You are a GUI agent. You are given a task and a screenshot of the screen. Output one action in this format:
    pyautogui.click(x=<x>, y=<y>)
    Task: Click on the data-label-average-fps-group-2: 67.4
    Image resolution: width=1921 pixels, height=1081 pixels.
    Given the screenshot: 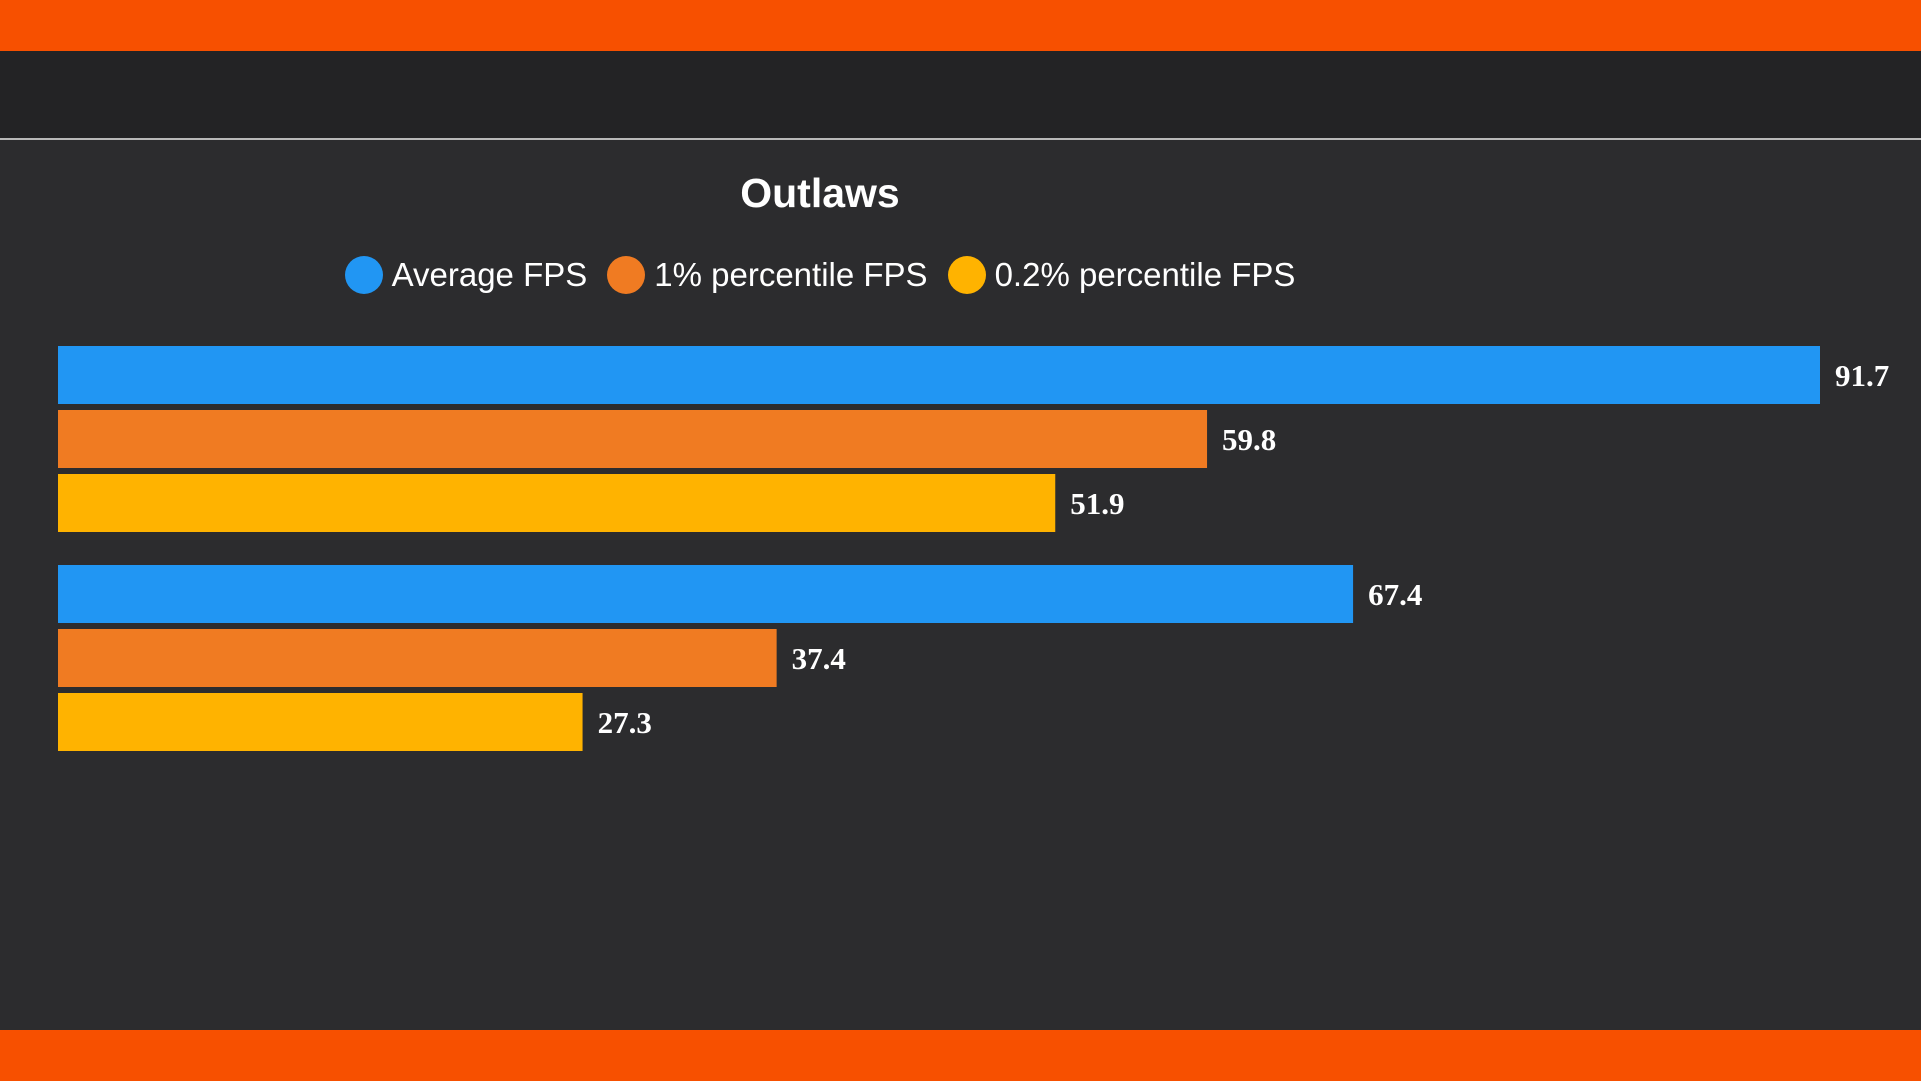 What is the action you would take?
    pyautogui.click(x=1395, y=594)
    